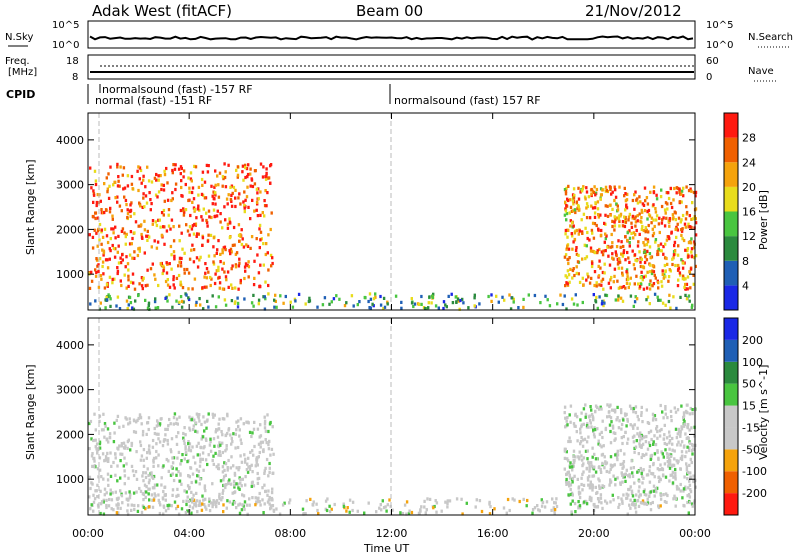  I want to click on x-tick-label: 00:00, so click(695, 533).